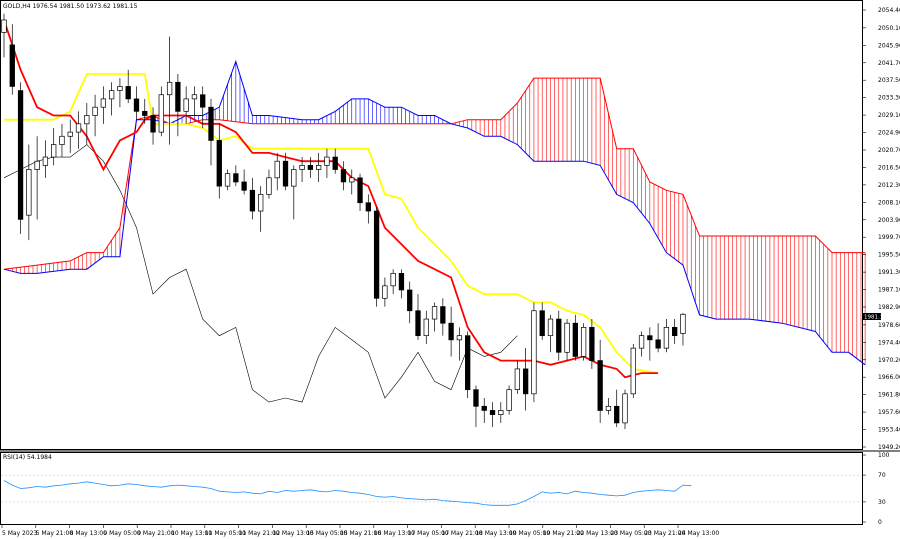 This screenshot has width=900, height=539. What do you see at coordinates (889, 28) in the screenshot?
I see `price-tick-label: 2050.10` at bounding box center [889, 28].